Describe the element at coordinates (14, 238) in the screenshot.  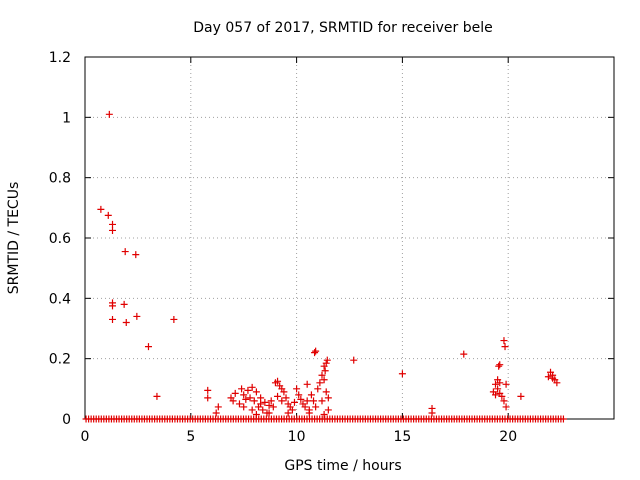
I see `y-axis-label: SRMTID / TECUs` at that location.